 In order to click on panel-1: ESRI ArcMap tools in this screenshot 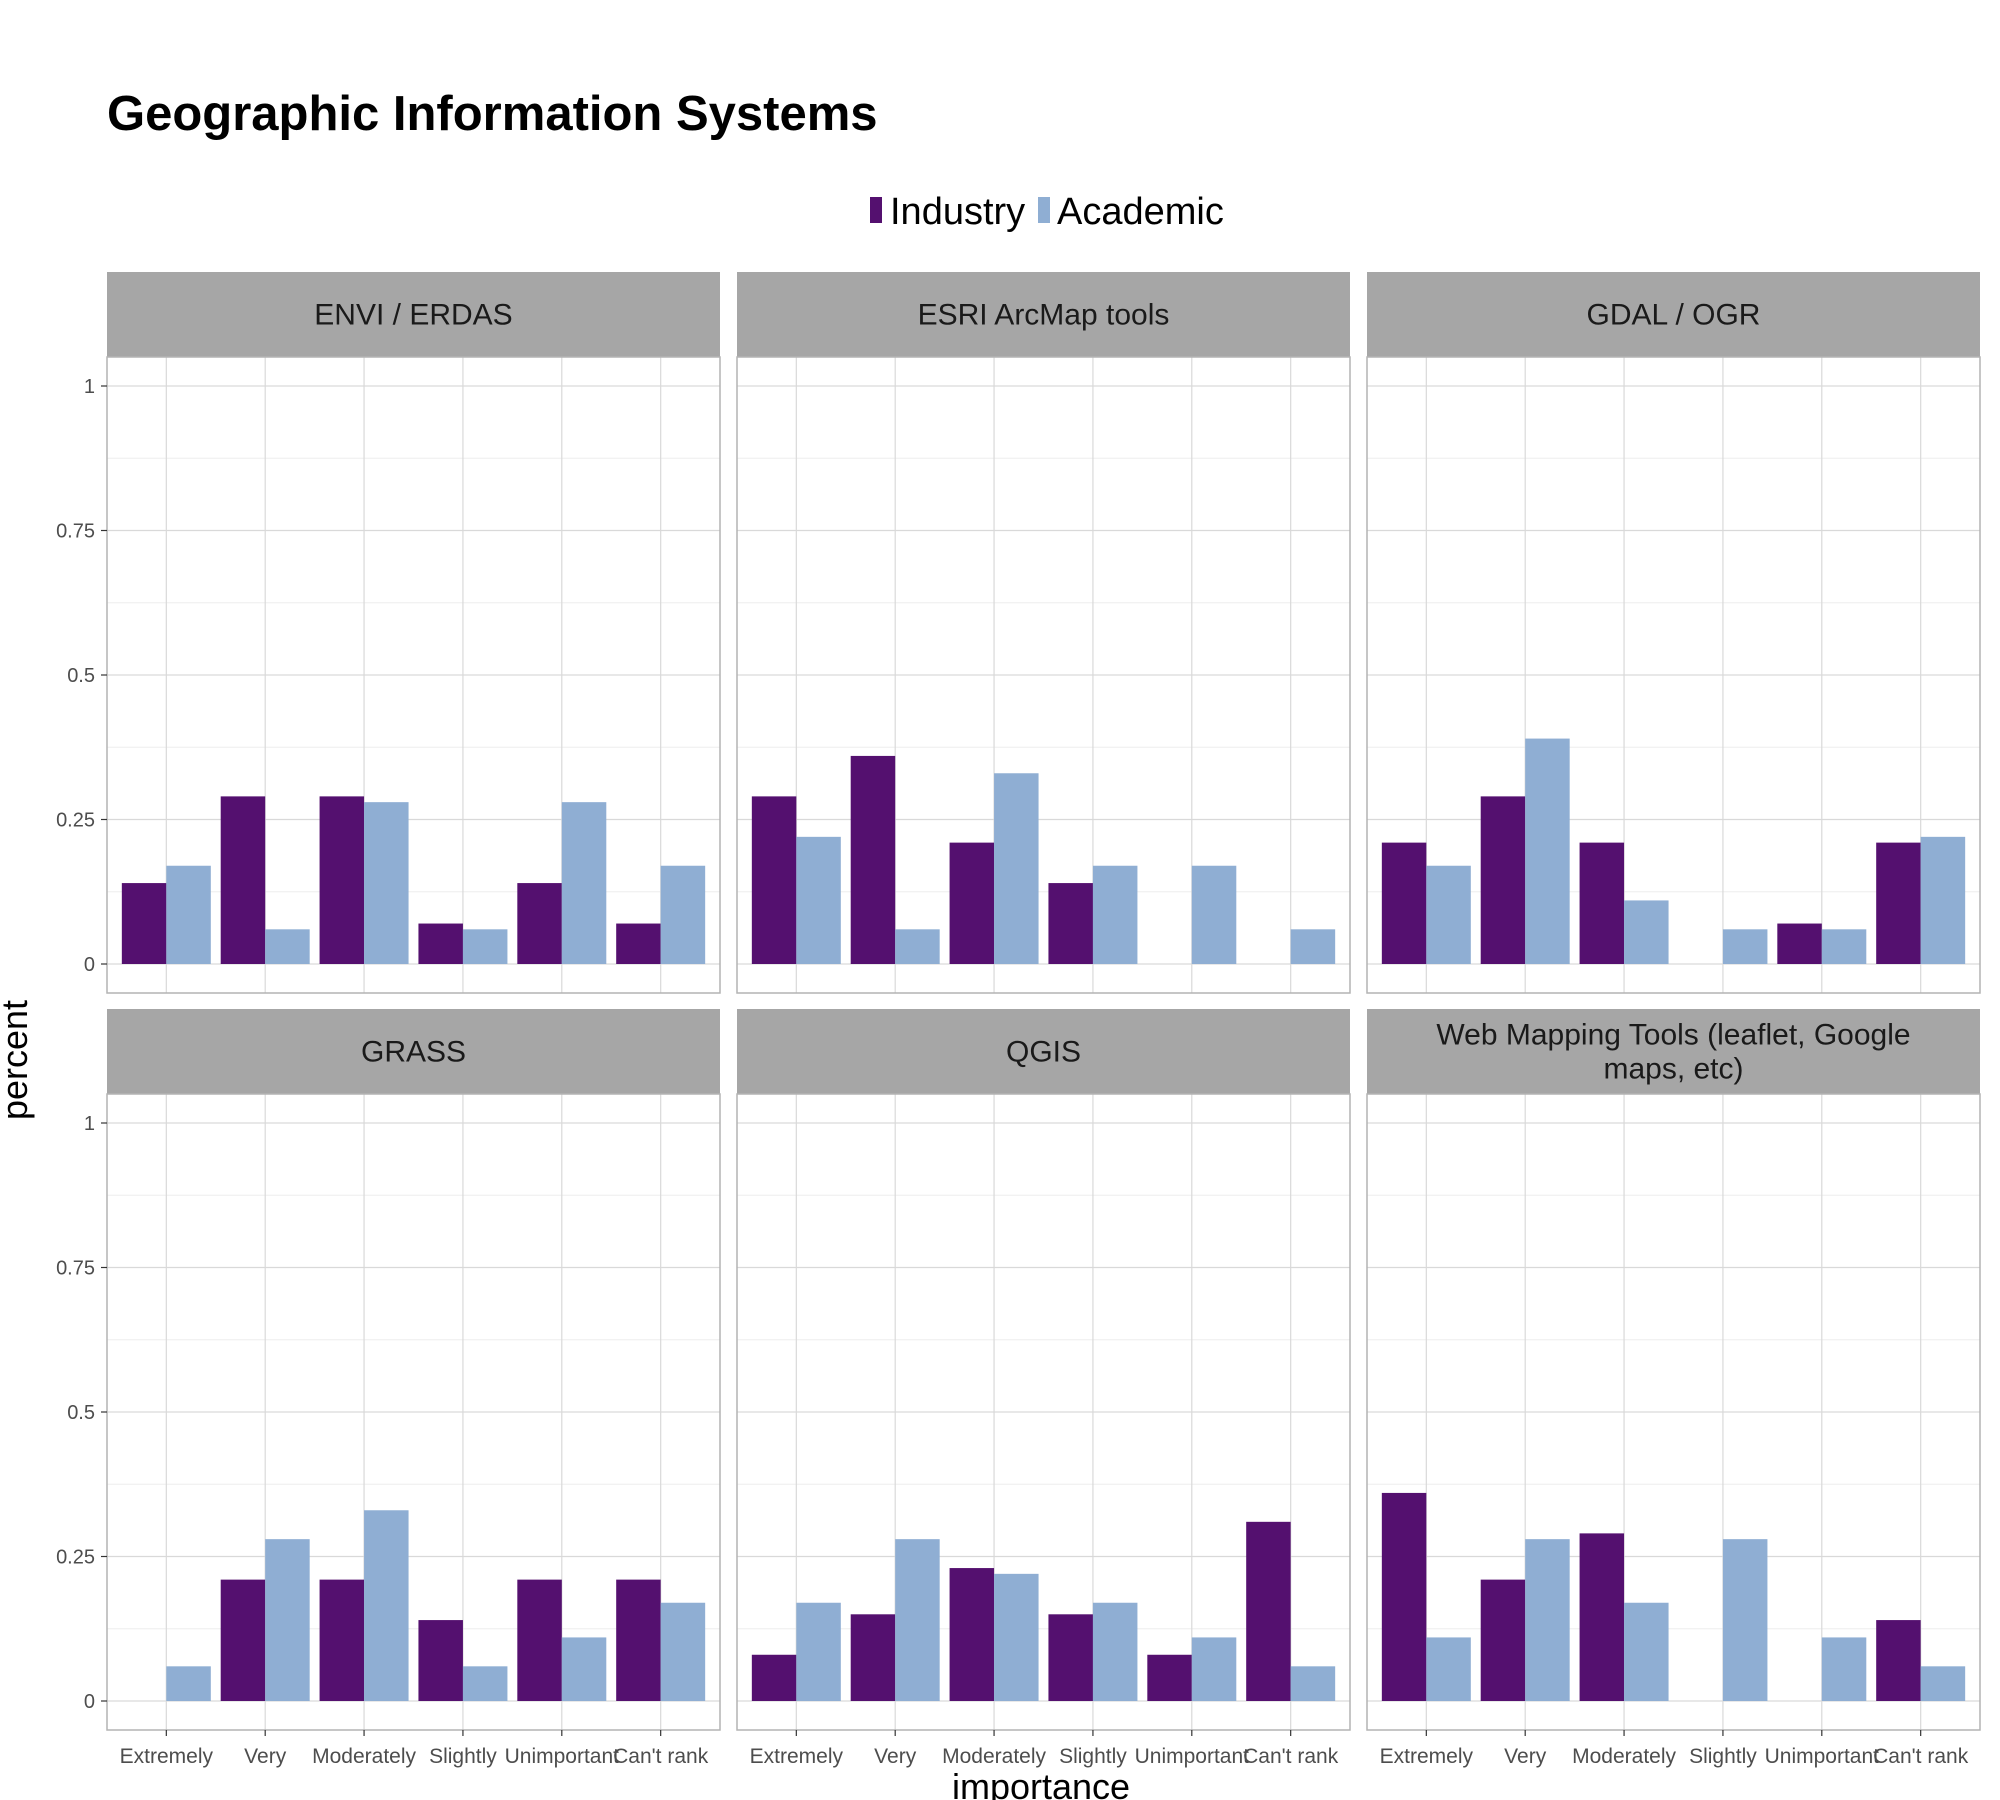, I will do `click(1043, 633)`.